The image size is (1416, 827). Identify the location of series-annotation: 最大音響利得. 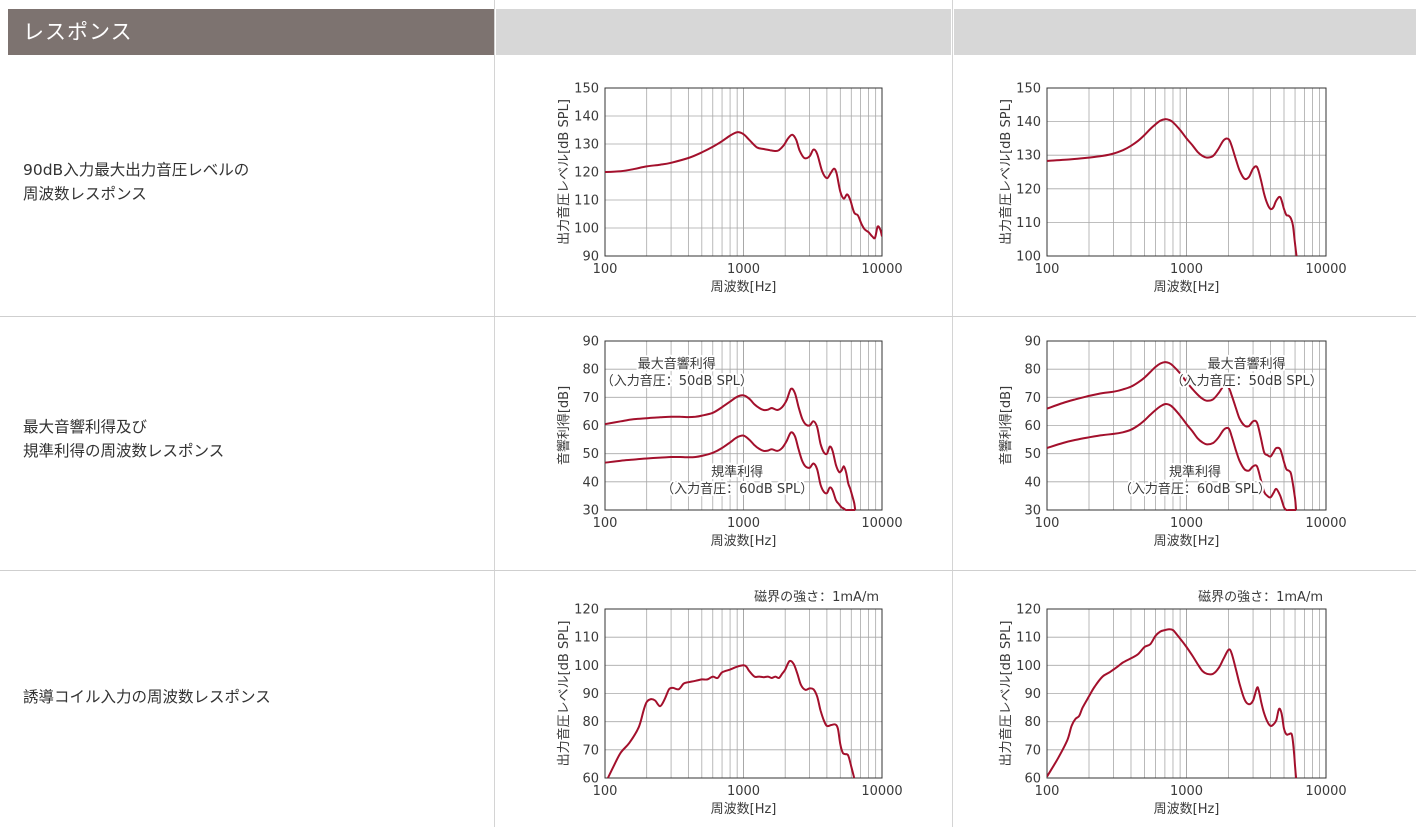
(1247, 364).